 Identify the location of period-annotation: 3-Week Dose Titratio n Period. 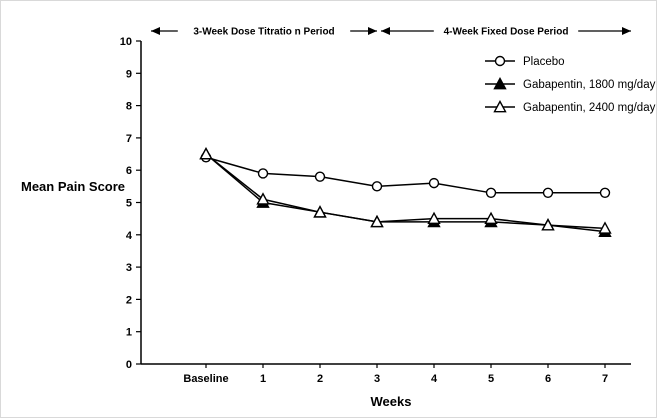
(264, 31).